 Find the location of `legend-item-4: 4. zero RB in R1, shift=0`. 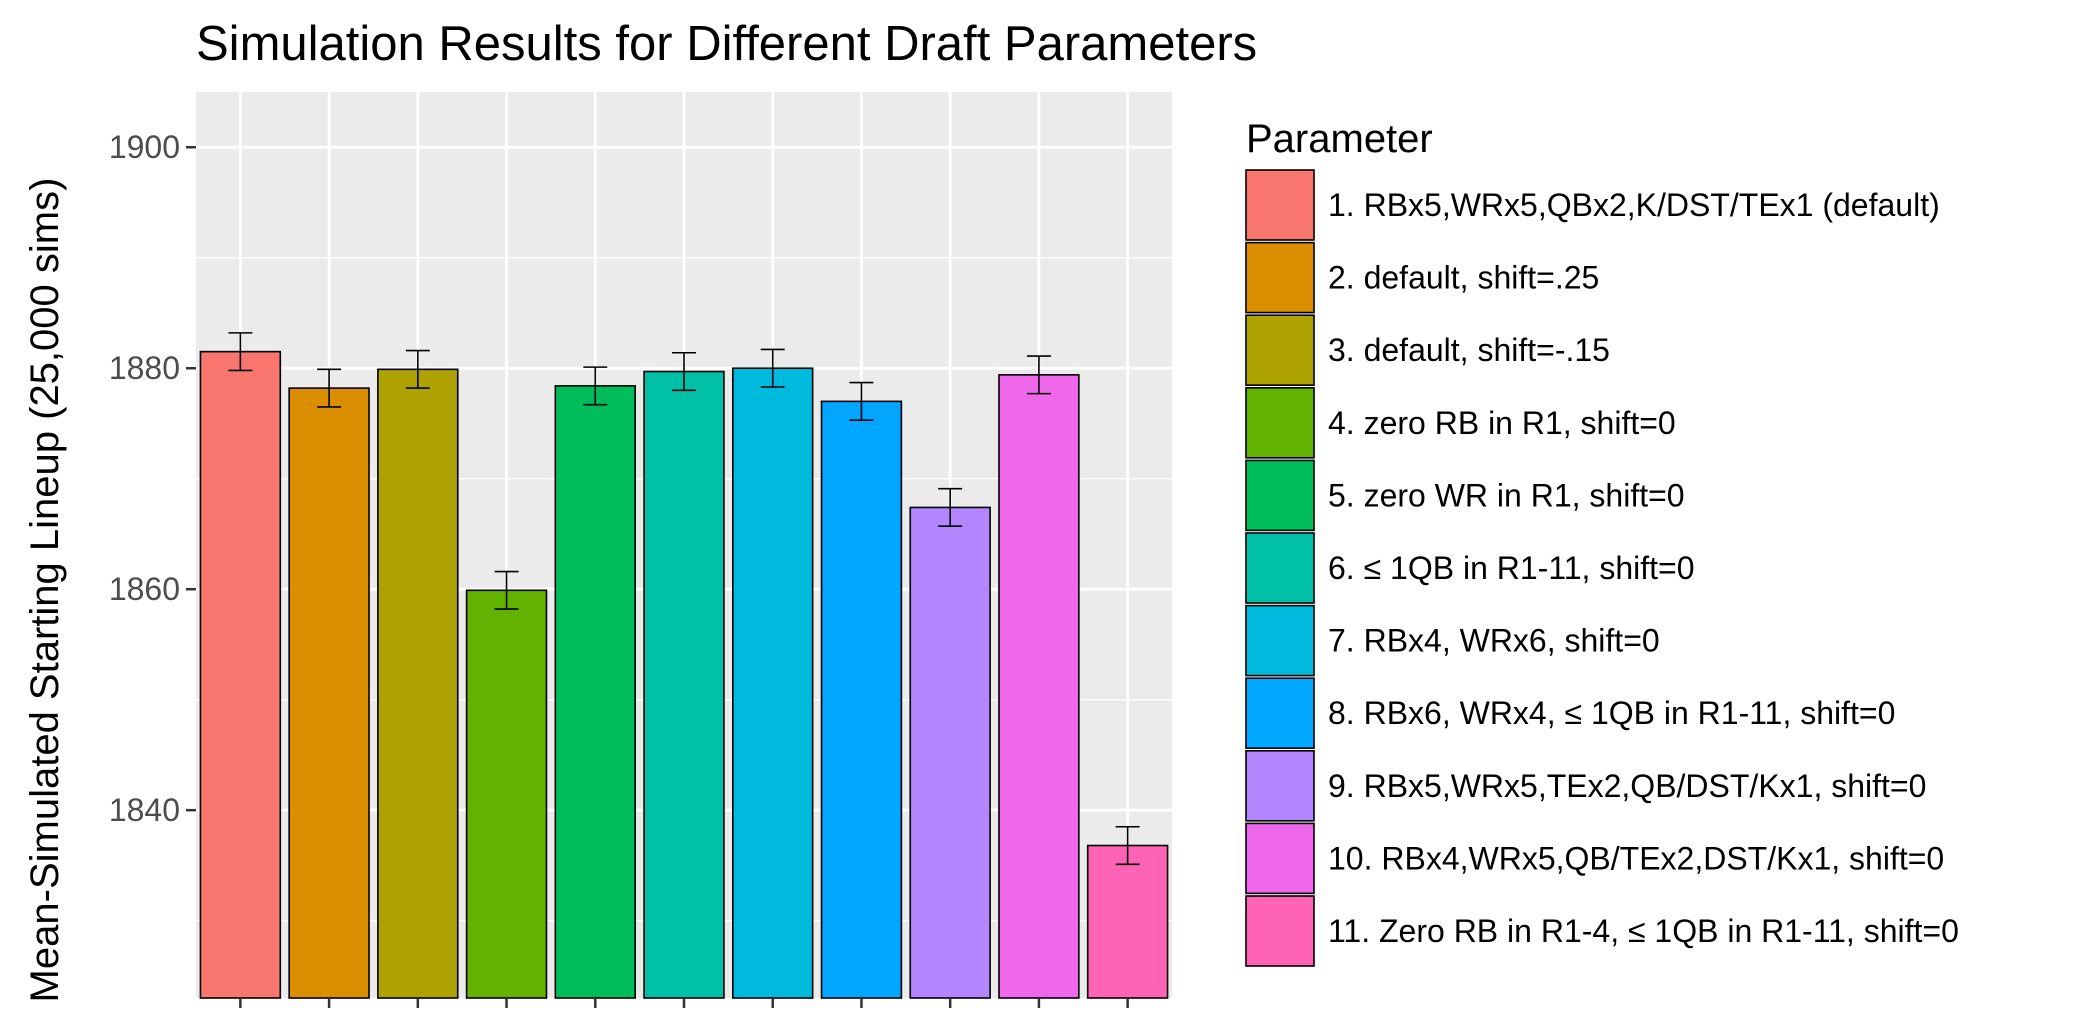

legend-item-4: 4. zero RB in R1, shift=0 is located at coordinates (1460, 422).